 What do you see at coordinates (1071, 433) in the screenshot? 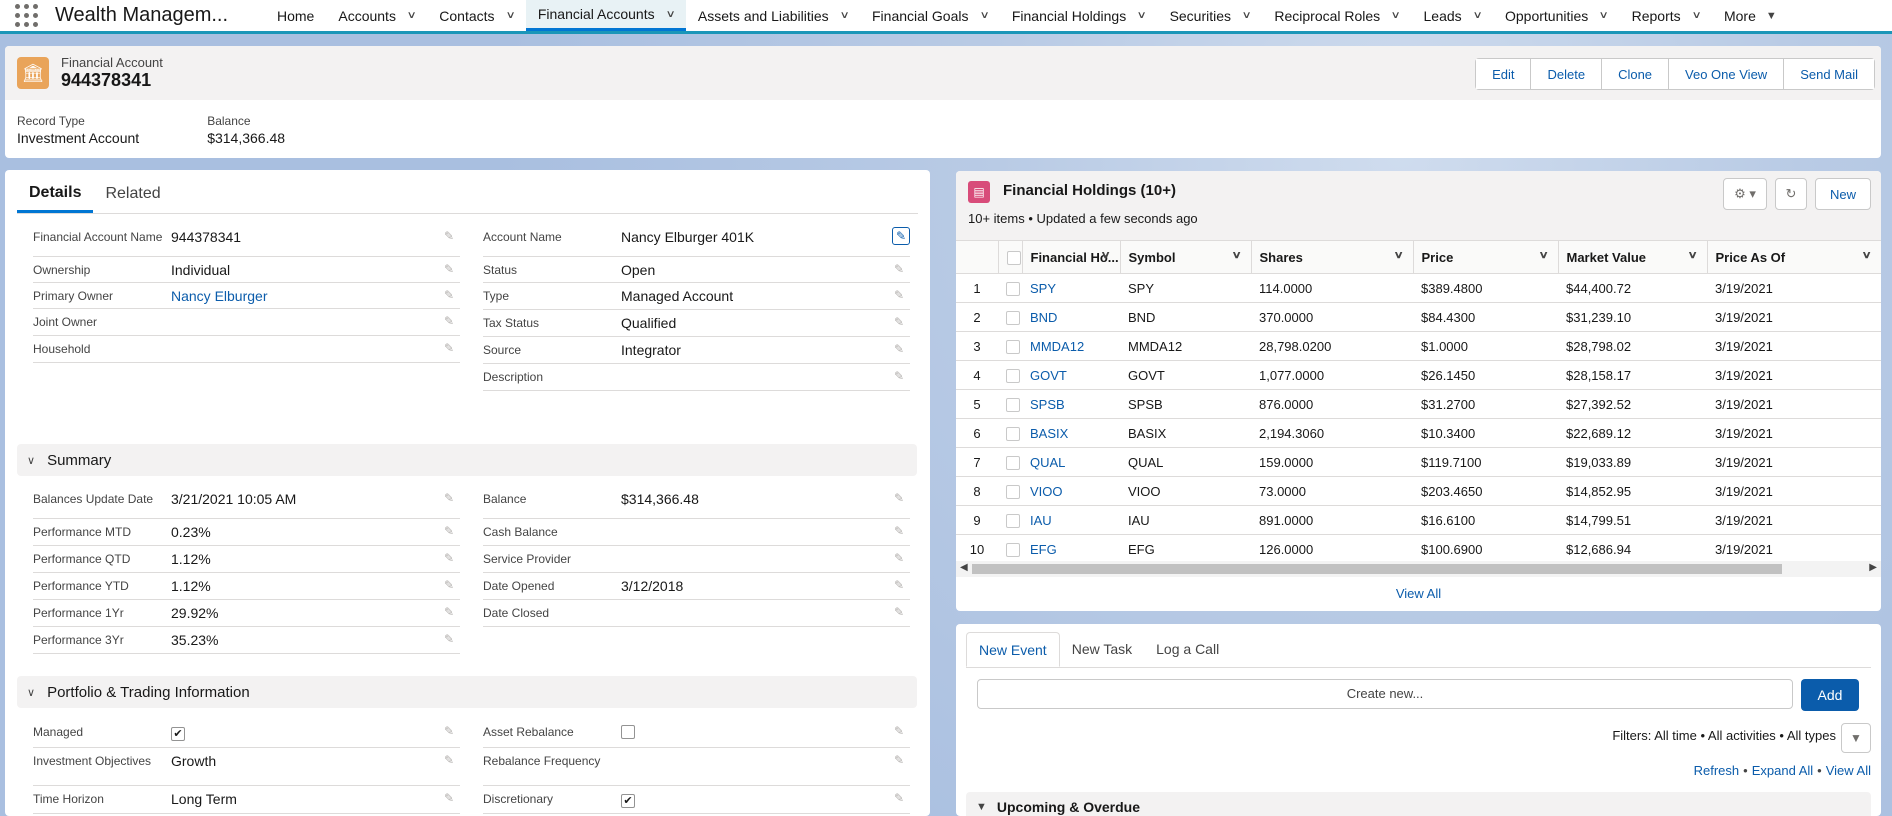
I see `holding-name-link: BASIX` at bounding box center [1071, 433].